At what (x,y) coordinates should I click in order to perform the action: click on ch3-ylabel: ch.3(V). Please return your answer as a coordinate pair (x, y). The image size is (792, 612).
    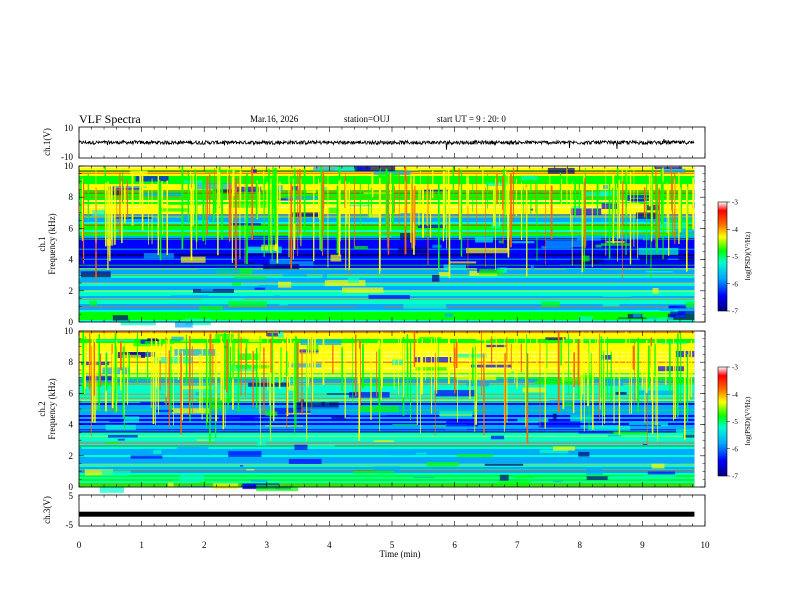
    Looking at the image, I should click on (47, 510).